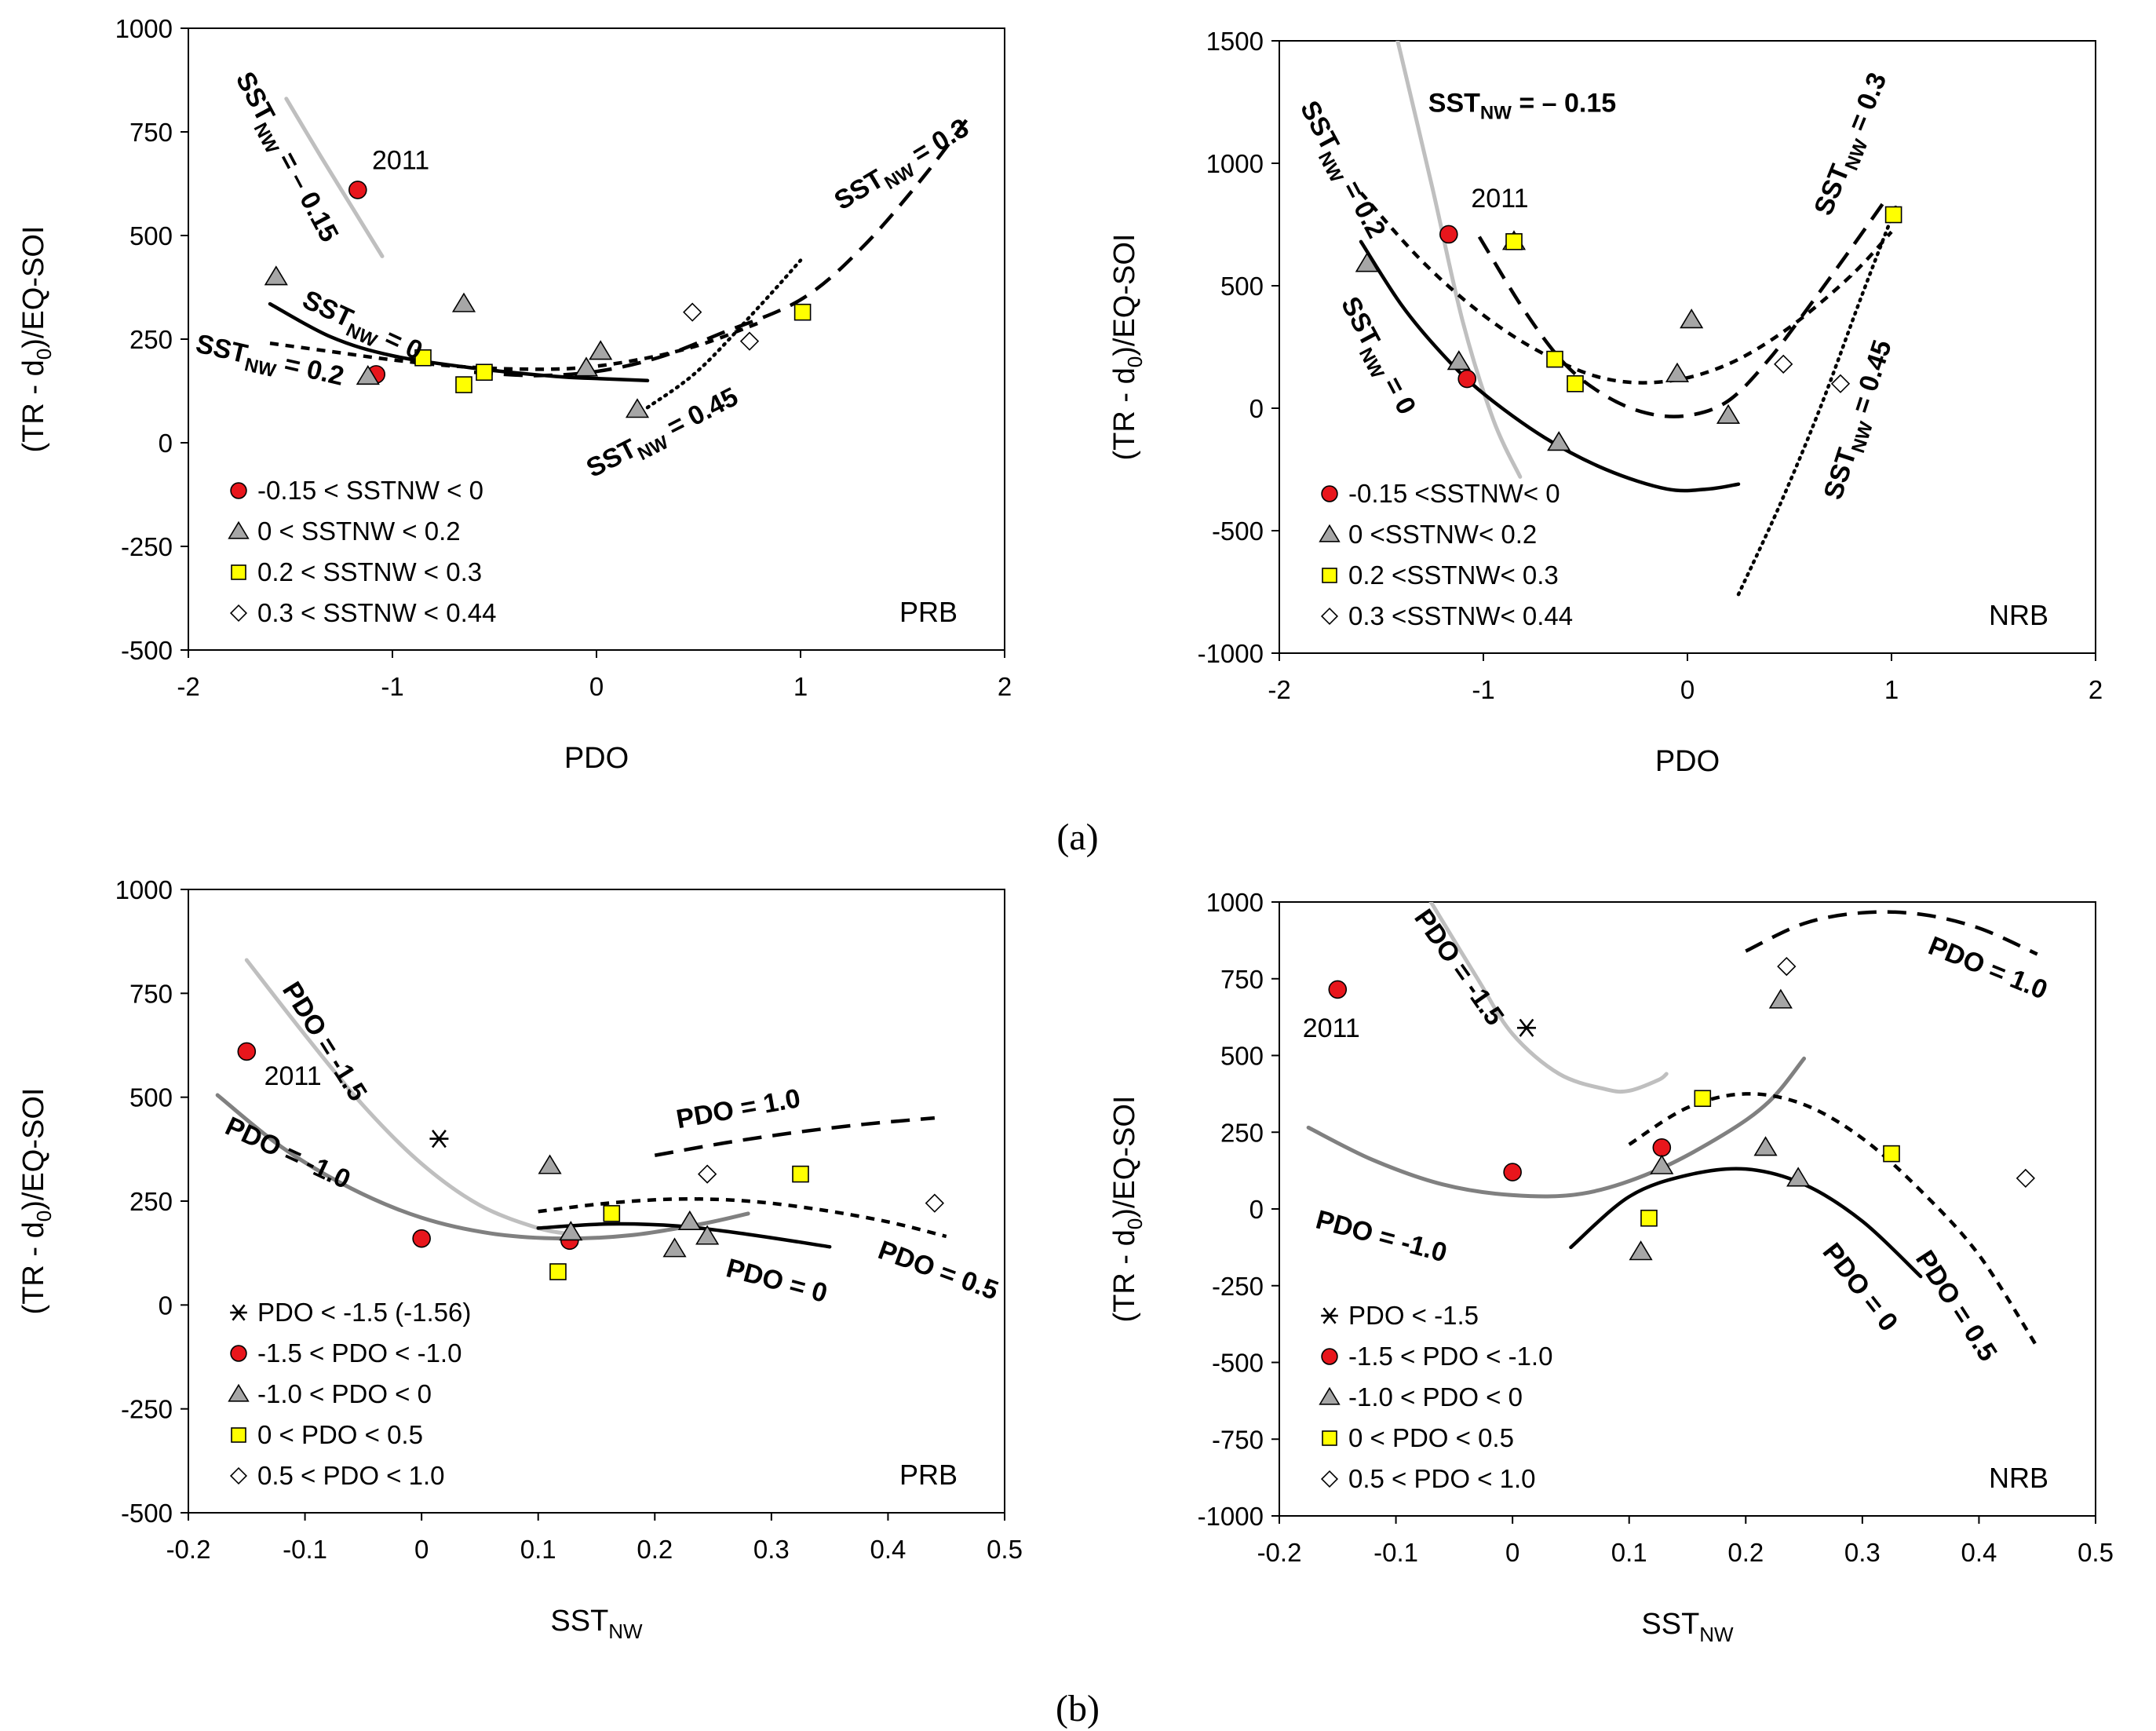  Describe the element at coordinates (364, 1312) in the screenshot. I see `legend-label: PDO < -1.5 (-1.56)` at that location.